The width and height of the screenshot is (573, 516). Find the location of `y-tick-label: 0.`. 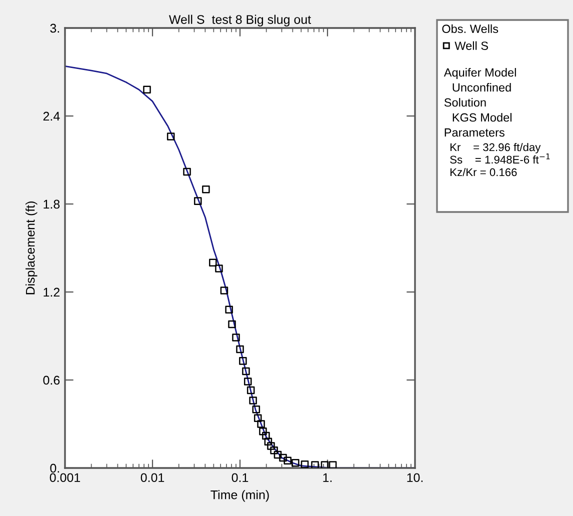

y-tick-label: 0. is located at coordinates (54, 468).